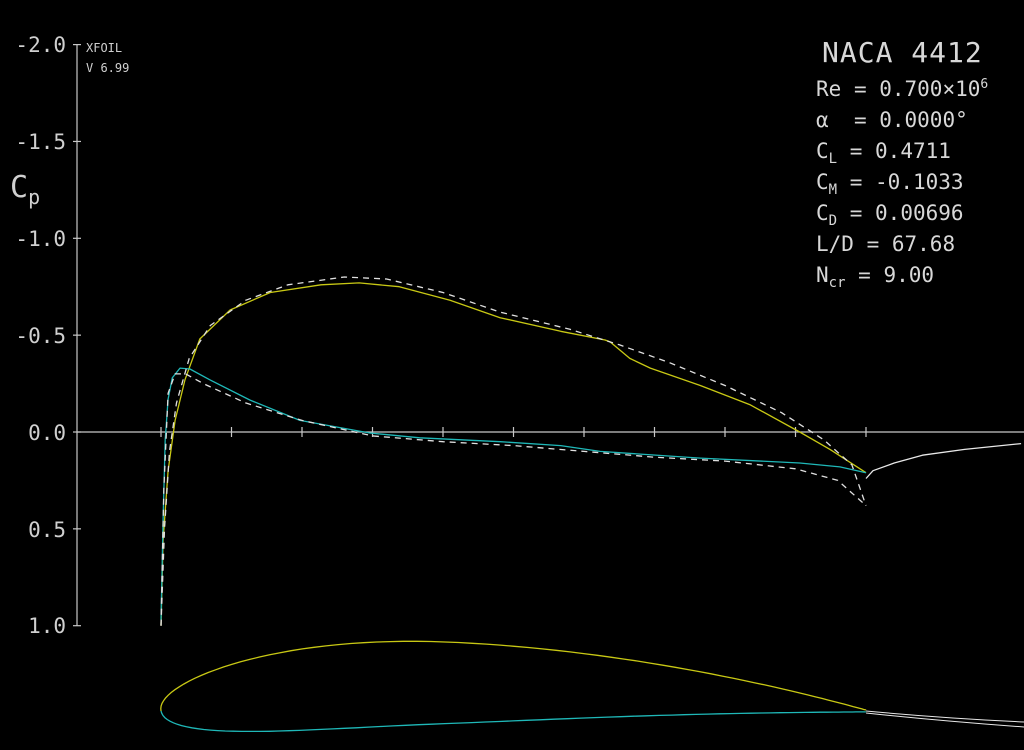  What do you see at coordinates (513, 676) in the screenshot?
I see `airfoil-upper-surface` at bounding box center [513, 676].